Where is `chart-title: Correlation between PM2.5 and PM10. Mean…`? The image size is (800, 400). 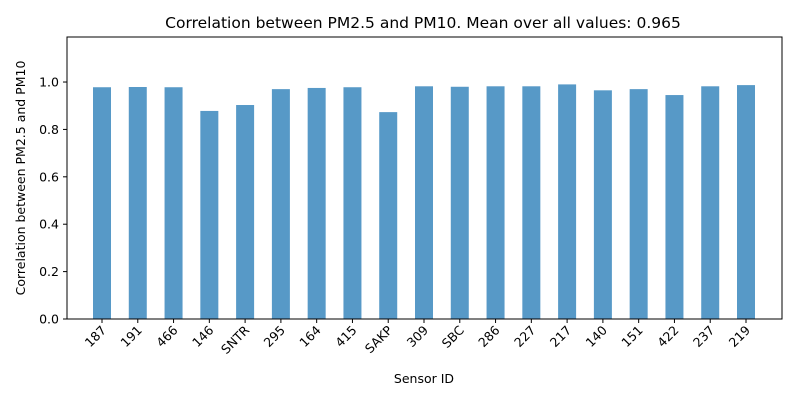 chart-title: Correlation between PM2.5 and PM10. Mean… is located at coordinates (423, 23).